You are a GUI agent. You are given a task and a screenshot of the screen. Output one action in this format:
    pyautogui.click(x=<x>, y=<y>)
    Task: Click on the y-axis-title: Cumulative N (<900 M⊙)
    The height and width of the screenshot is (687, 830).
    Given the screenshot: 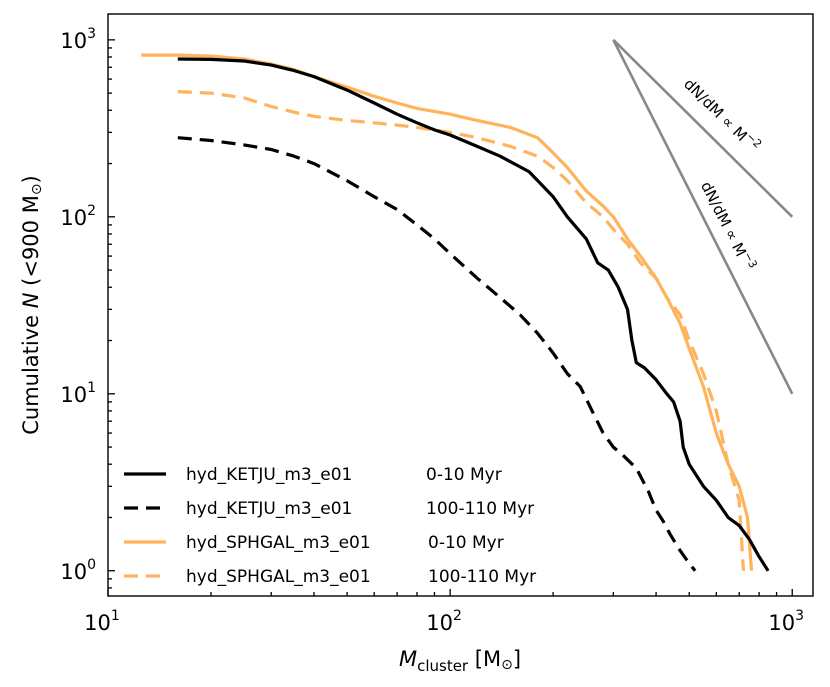 What is the action you would take?
    pyautogui.click(x=32, y=305)
    